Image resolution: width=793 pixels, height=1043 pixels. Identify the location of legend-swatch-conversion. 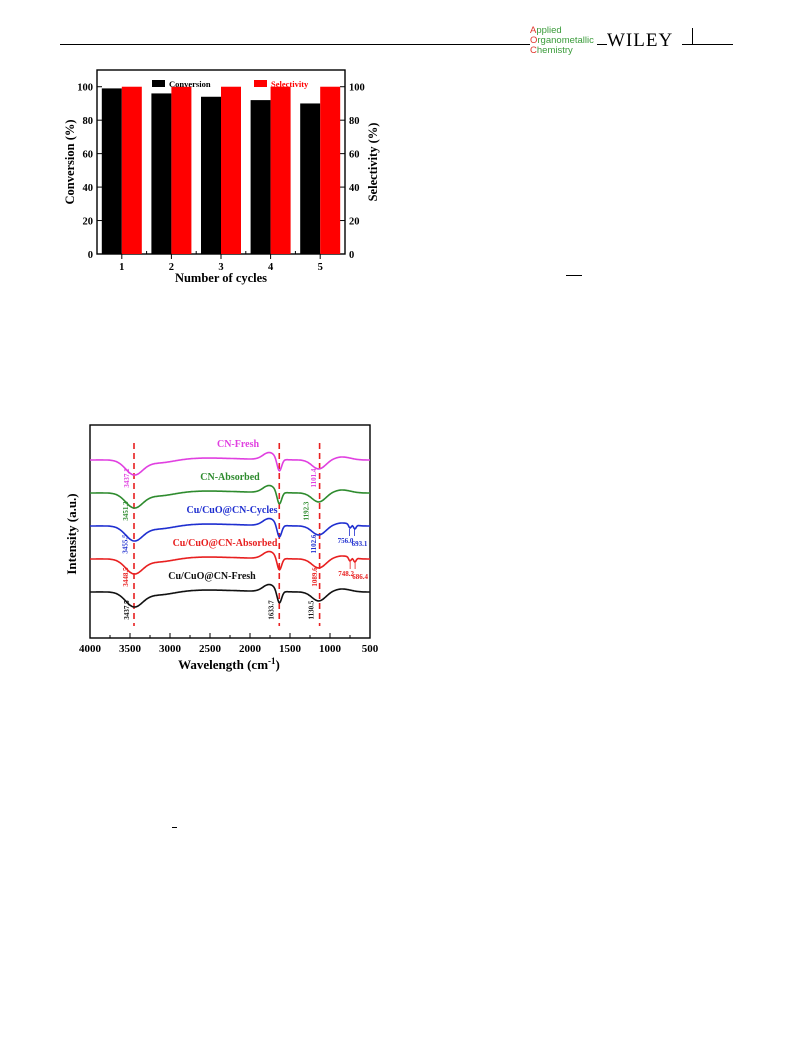
(158, 83).